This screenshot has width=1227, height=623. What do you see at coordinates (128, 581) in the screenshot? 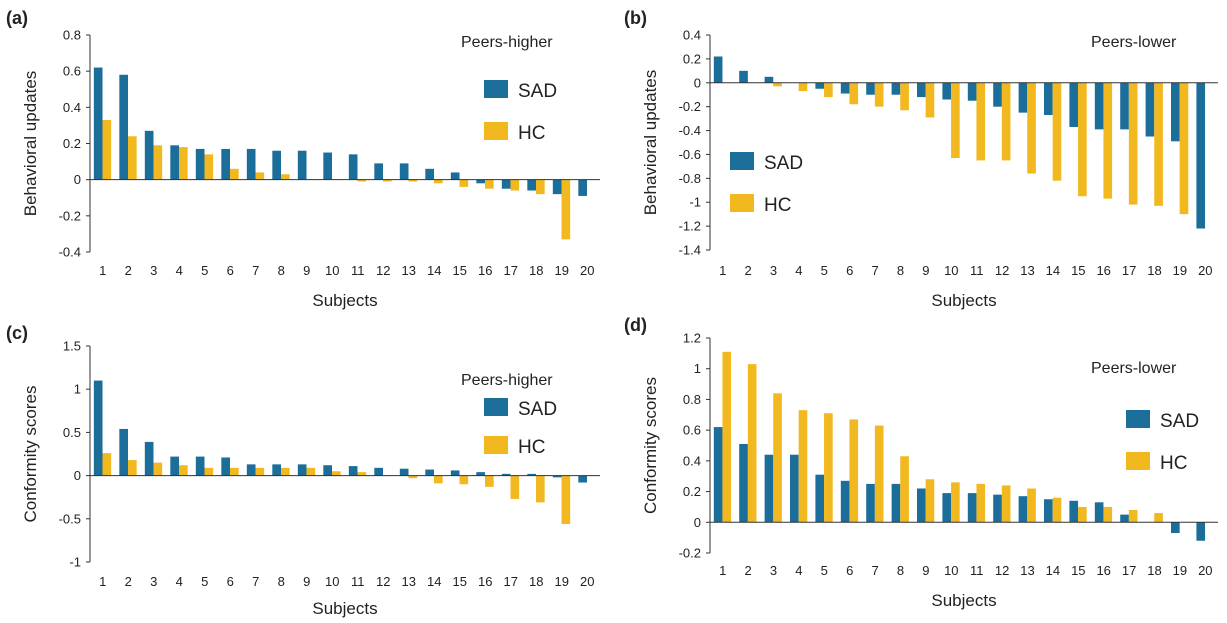
I see `x-tick-label: 2` at bounding box center [128, 581].